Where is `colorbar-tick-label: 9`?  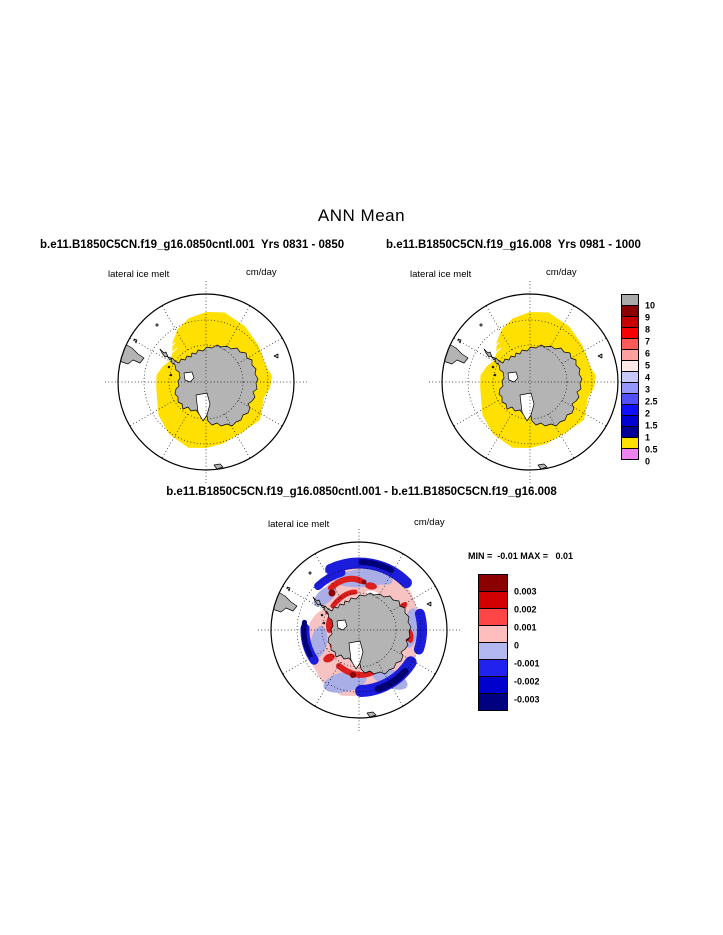 colorbar-tick-label: 9 is located at coordinates (648, 317).